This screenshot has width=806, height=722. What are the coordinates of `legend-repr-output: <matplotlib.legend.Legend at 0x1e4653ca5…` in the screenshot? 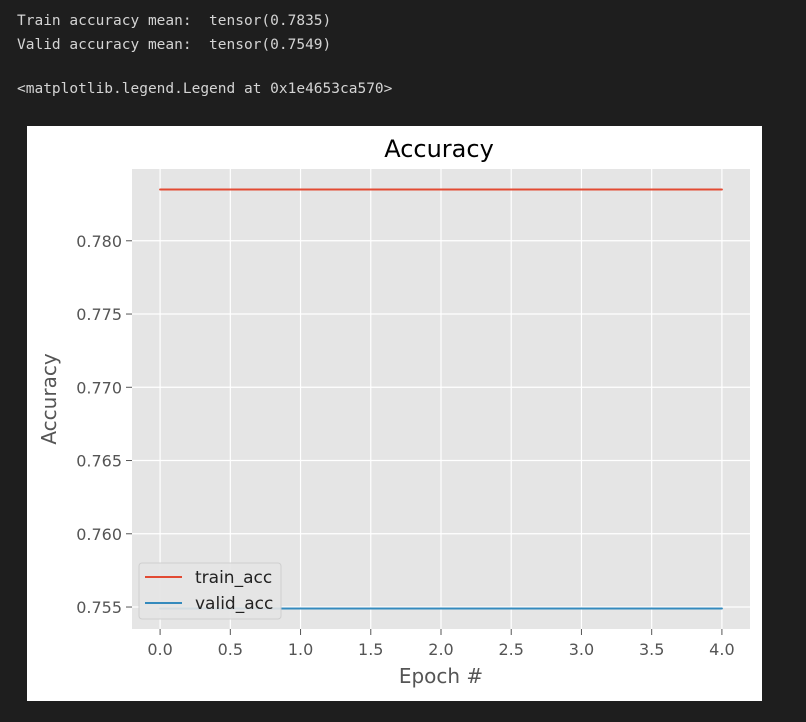 It's located at (205, 89).